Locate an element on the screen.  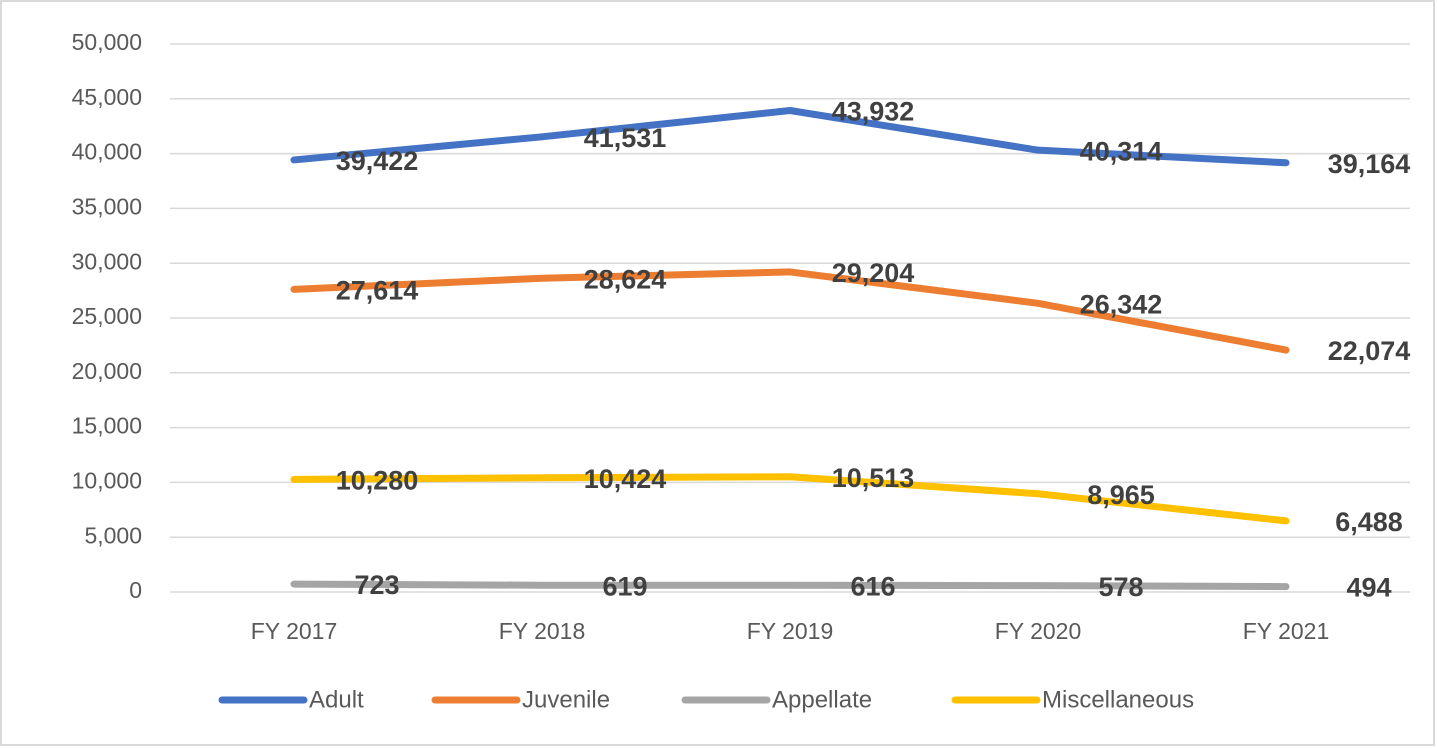
legend-label: Adult is located at coordinates (336, 699).